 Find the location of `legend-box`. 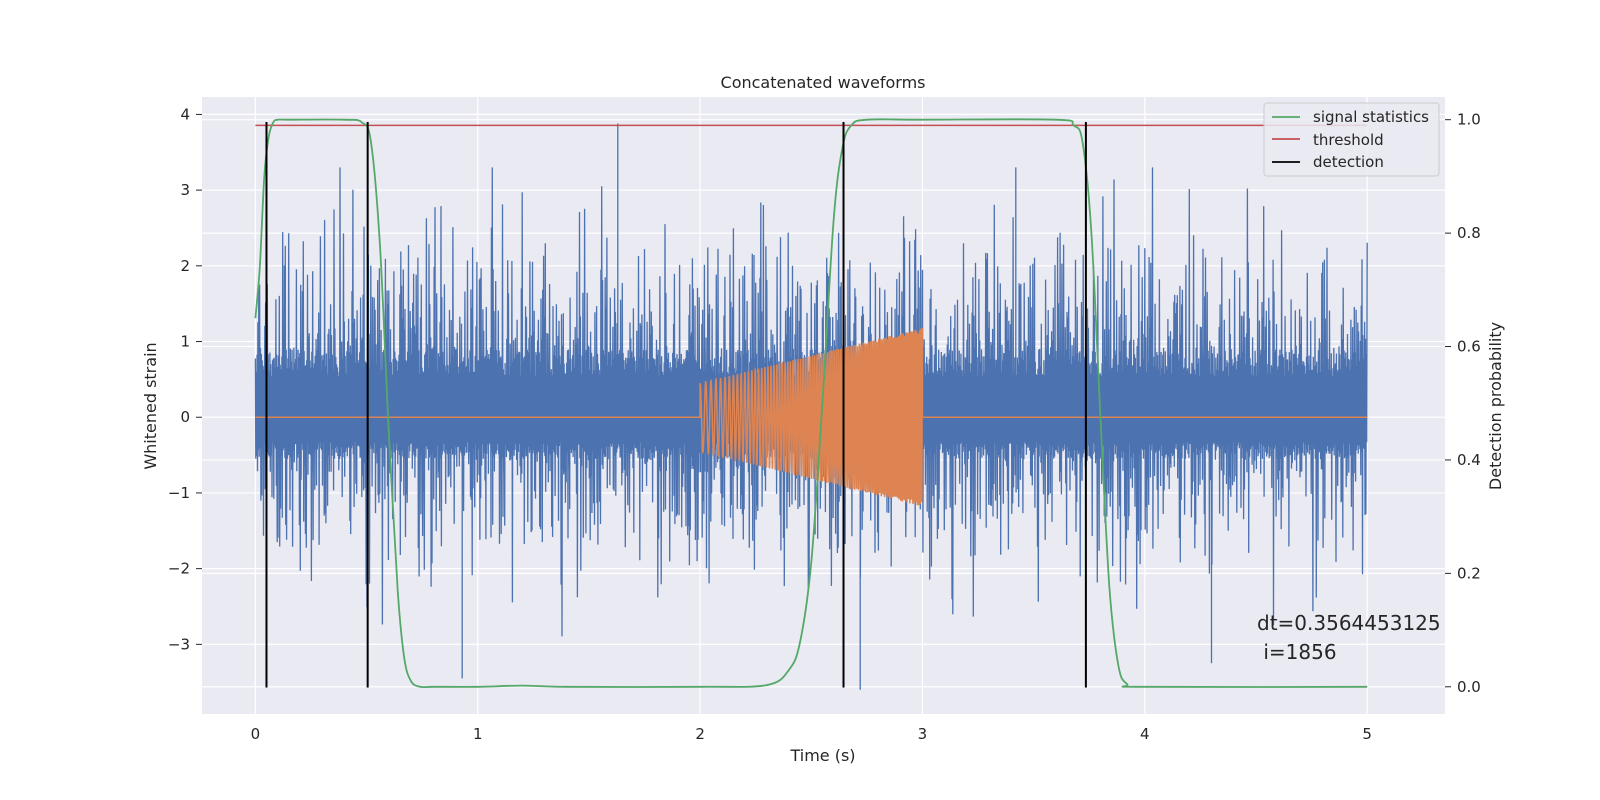

legend-box is located at coordinates (1351, 139).